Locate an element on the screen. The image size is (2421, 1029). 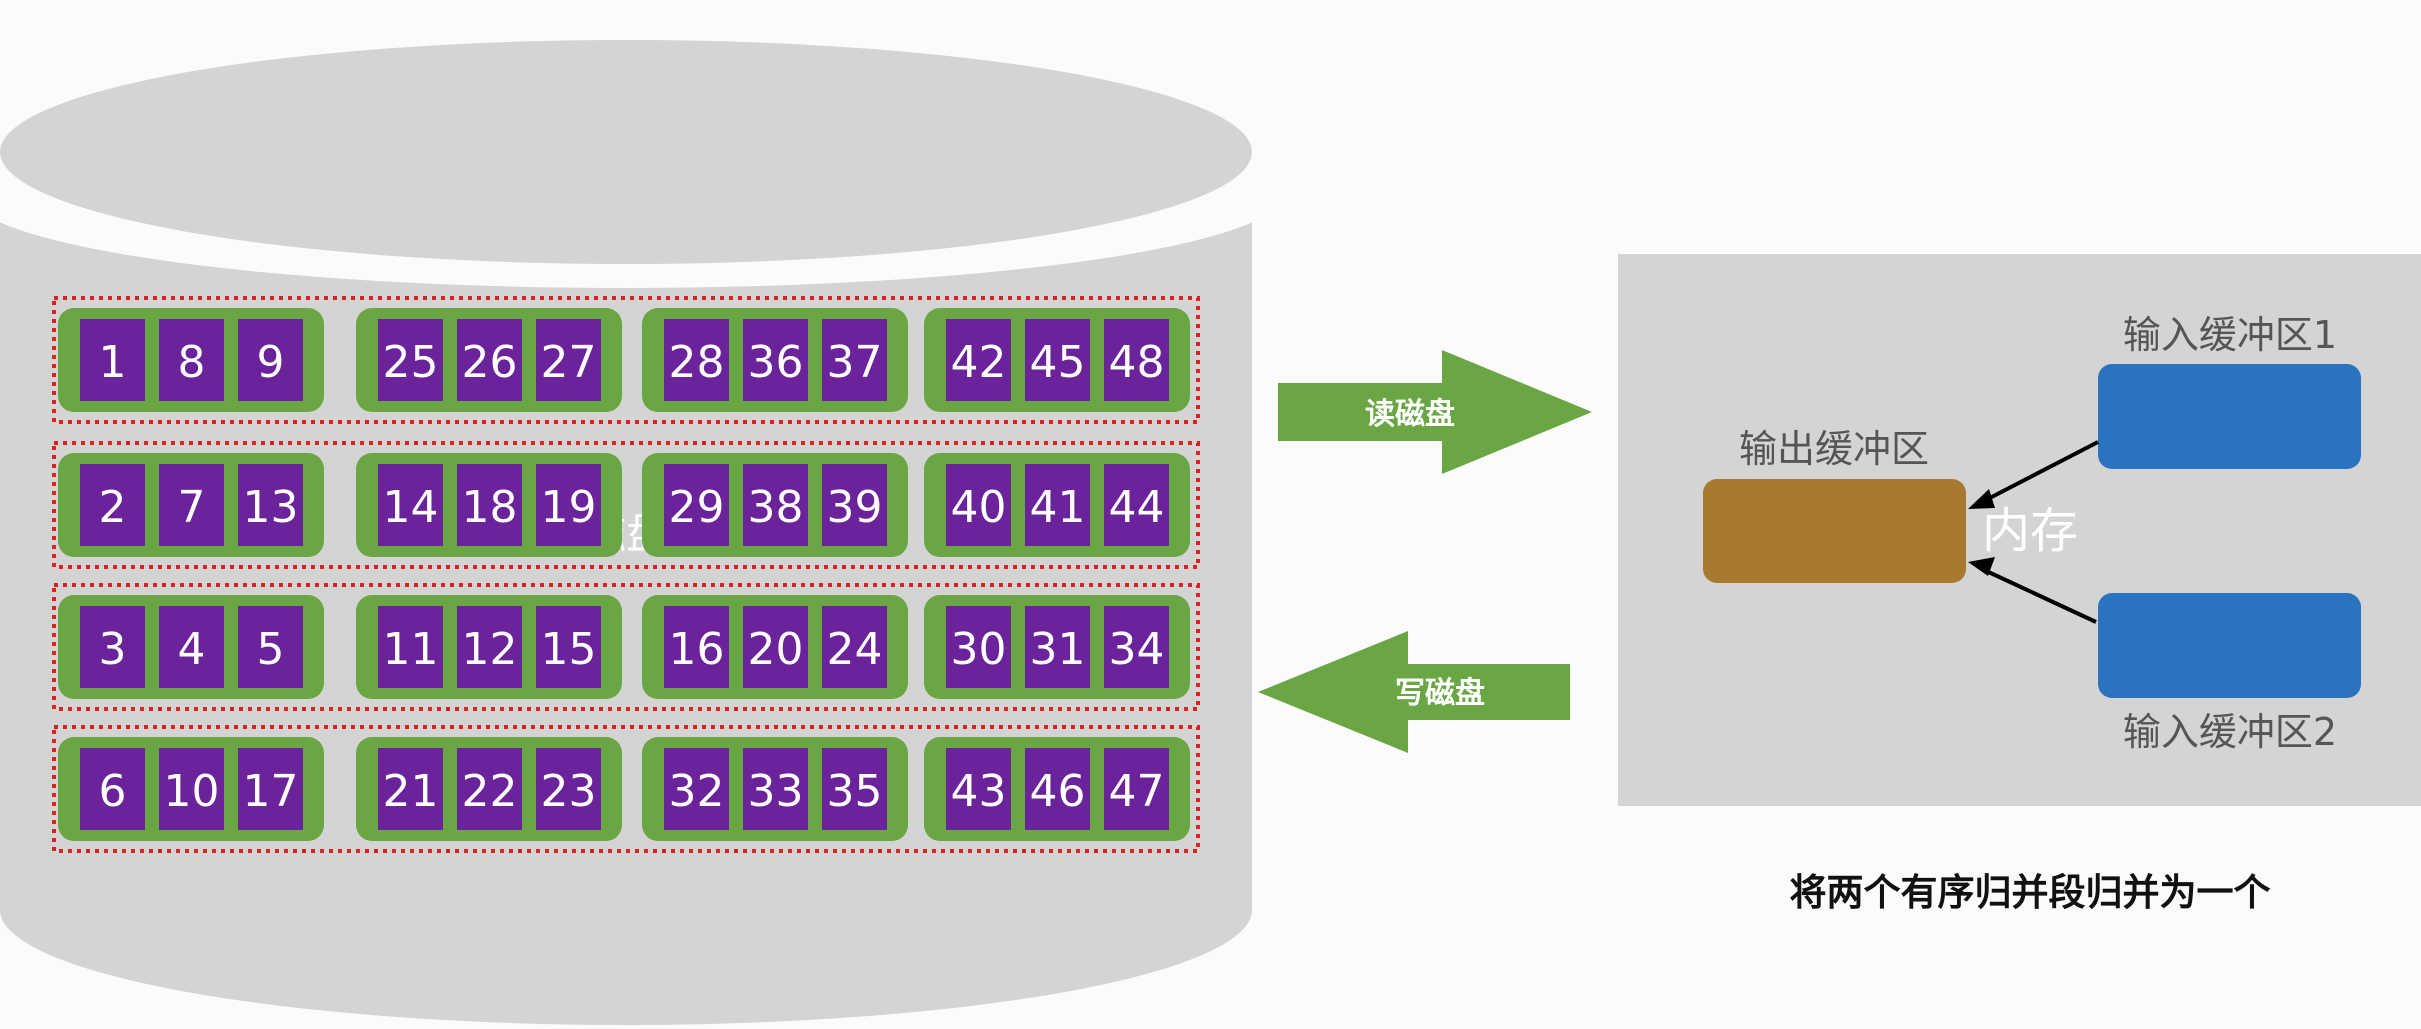
input2-arrowhead is located at coordinates (1981, 566).